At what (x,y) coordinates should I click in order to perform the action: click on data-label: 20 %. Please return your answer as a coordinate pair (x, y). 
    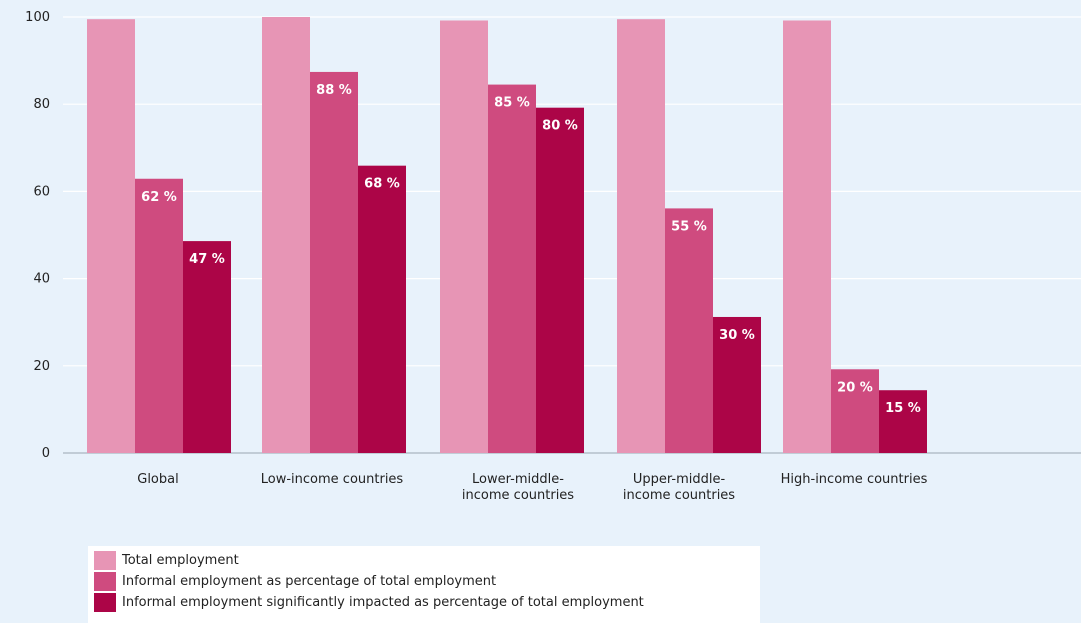
    Looking at the image, I should click on (855, 387).